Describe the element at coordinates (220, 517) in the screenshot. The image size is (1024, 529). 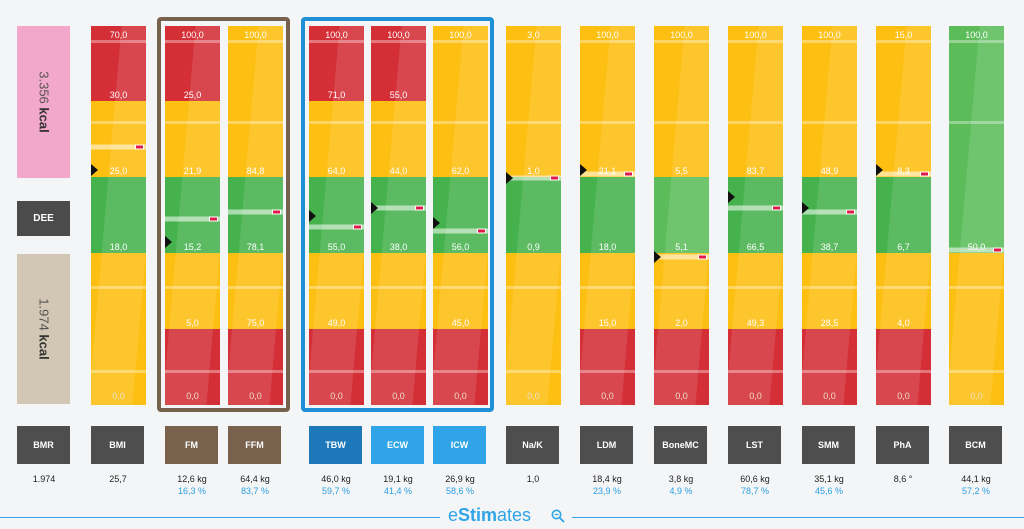
I see `footer-divider-left` at that location.